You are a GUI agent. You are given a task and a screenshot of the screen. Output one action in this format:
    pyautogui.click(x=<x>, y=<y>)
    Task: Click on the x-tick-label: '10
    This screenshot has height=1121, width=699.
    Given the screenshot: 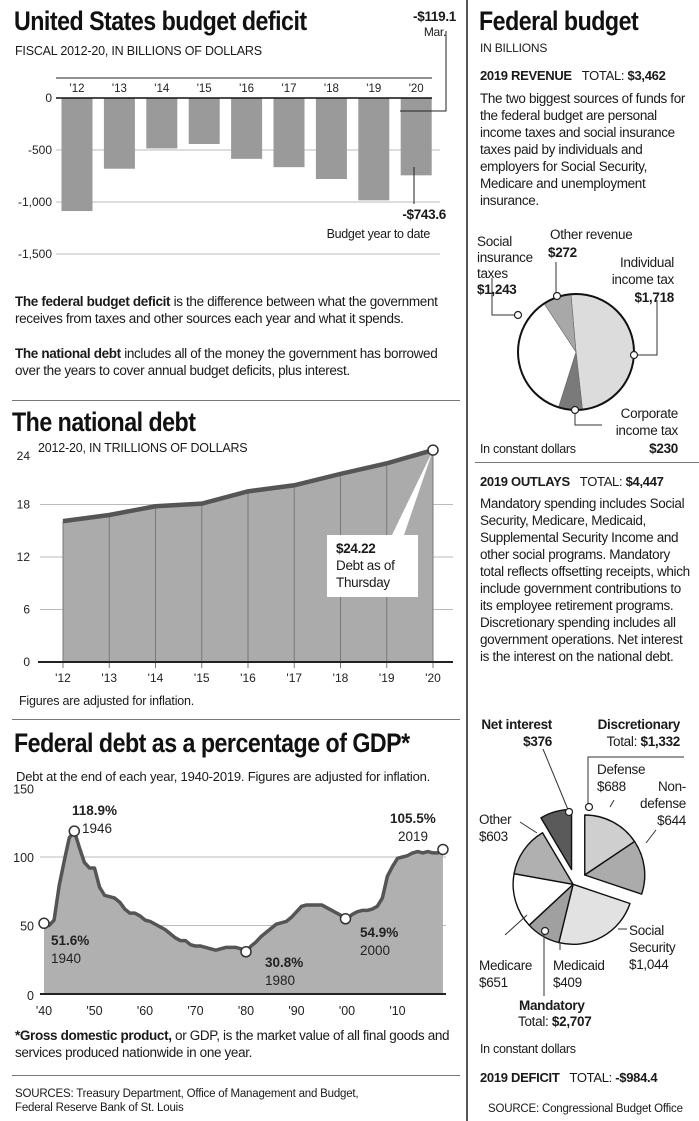 What is the action you would take?
    pyautogui.click(x=397, y=1011)
    